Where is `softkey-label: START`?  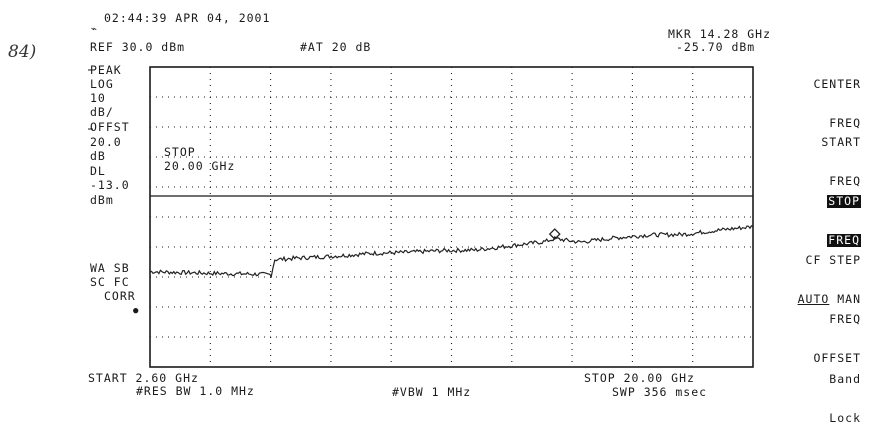 softkey-label: START is located at coordinates (841, 142).